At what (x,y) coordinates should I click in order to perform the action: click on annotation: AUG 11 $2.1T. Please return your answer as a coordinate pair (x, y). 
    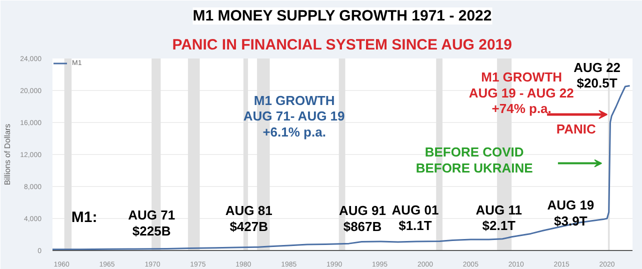
    Looking at the image, I should click on (499, 218).